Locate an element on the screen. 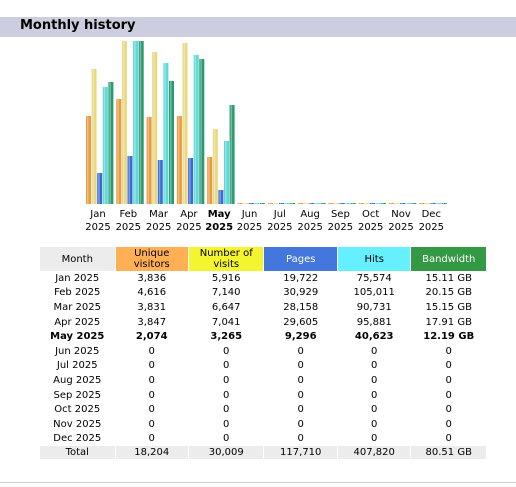  bar-bandwidth-may-2025 is located at coordinates (232, 154).